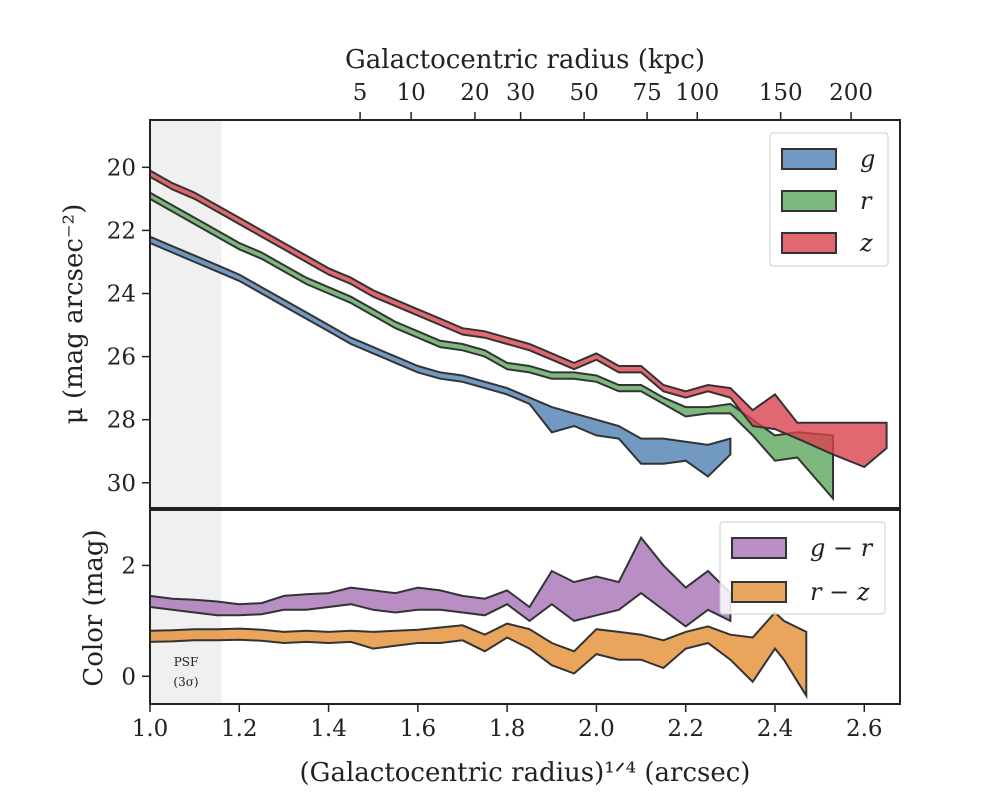 The image size is (1000, 800). I want to click on top-tick-label: 20, so click(474, 93).